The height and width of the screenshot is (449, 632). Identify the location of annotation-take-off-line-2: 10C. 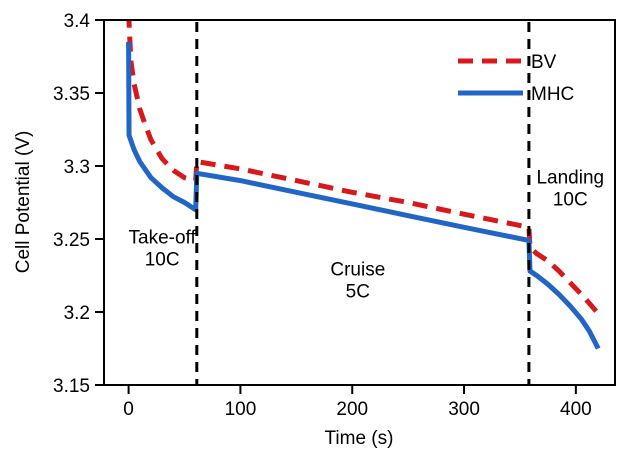
(162, 259).